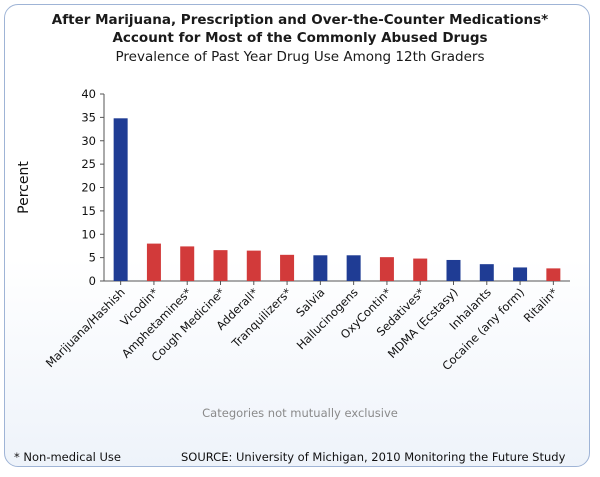  What do you see at coordinates (92, 281) in the screenshot?
I see `y-tick-label: 0` at bounding box center [92, 281].